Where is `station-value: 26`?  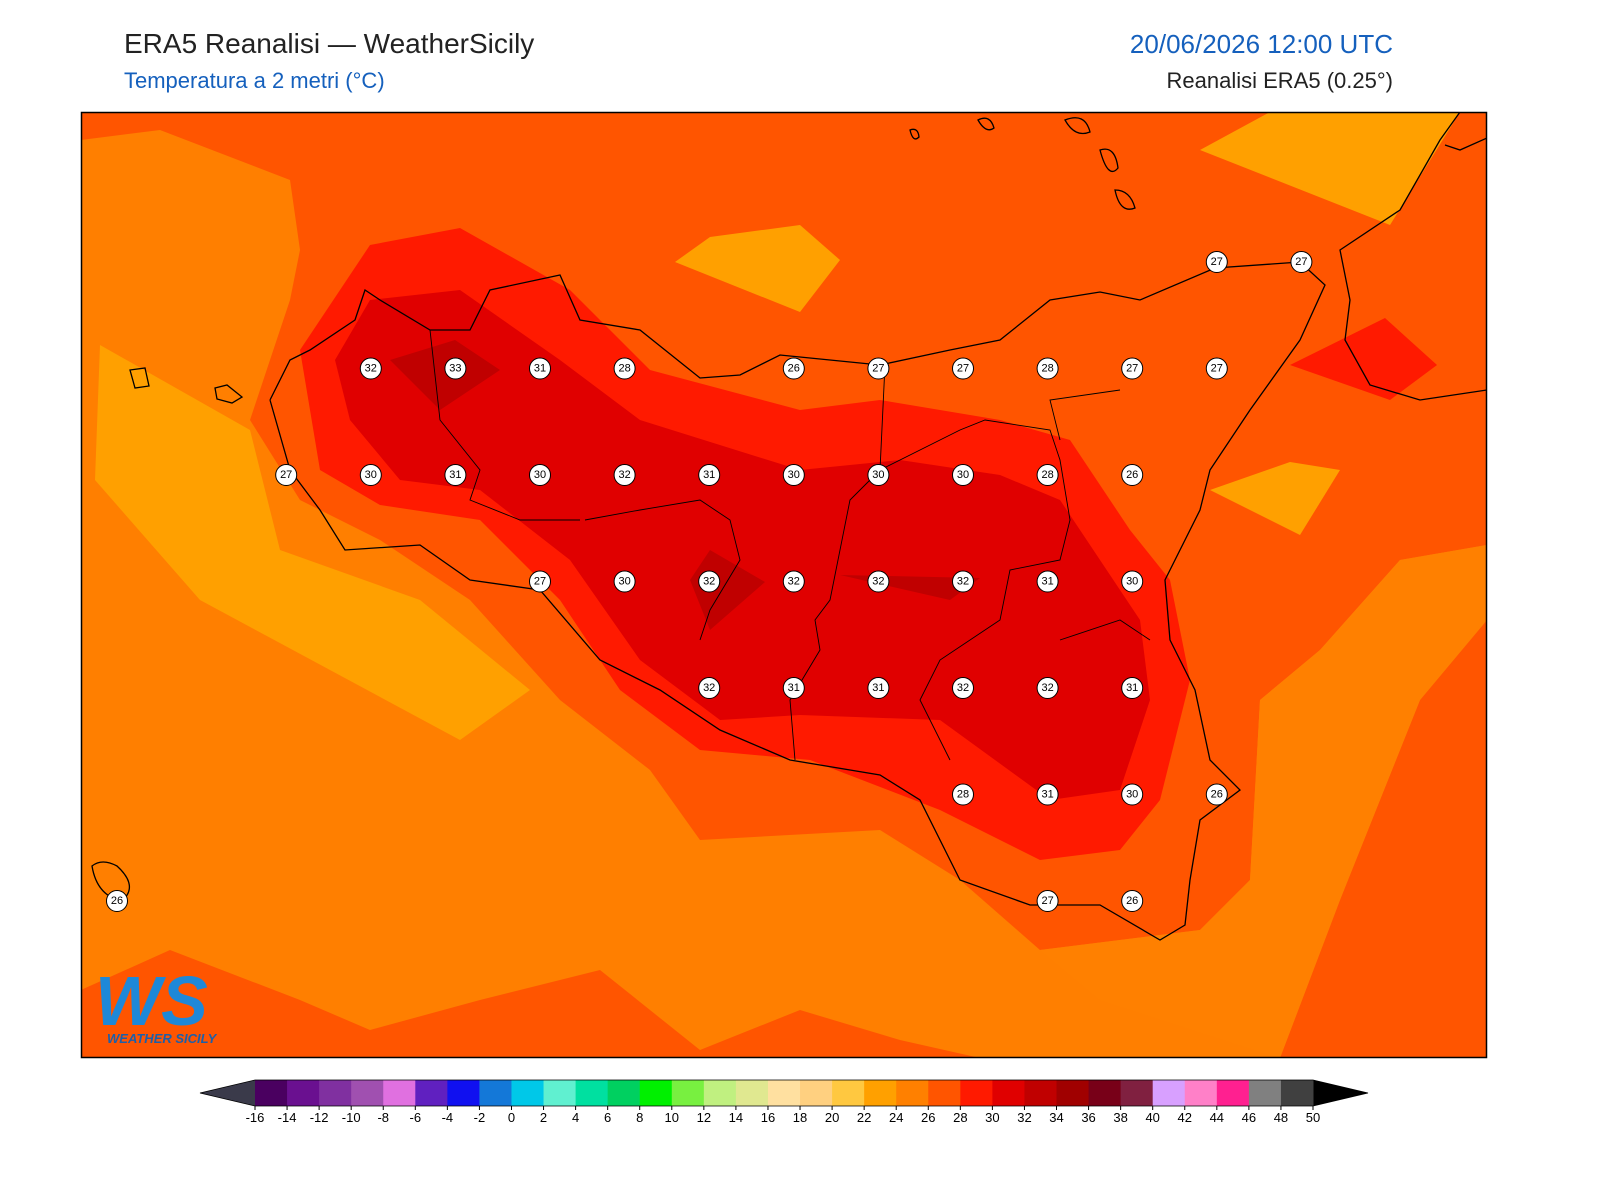
station-value: 26 is located at coordinates (117, 901).